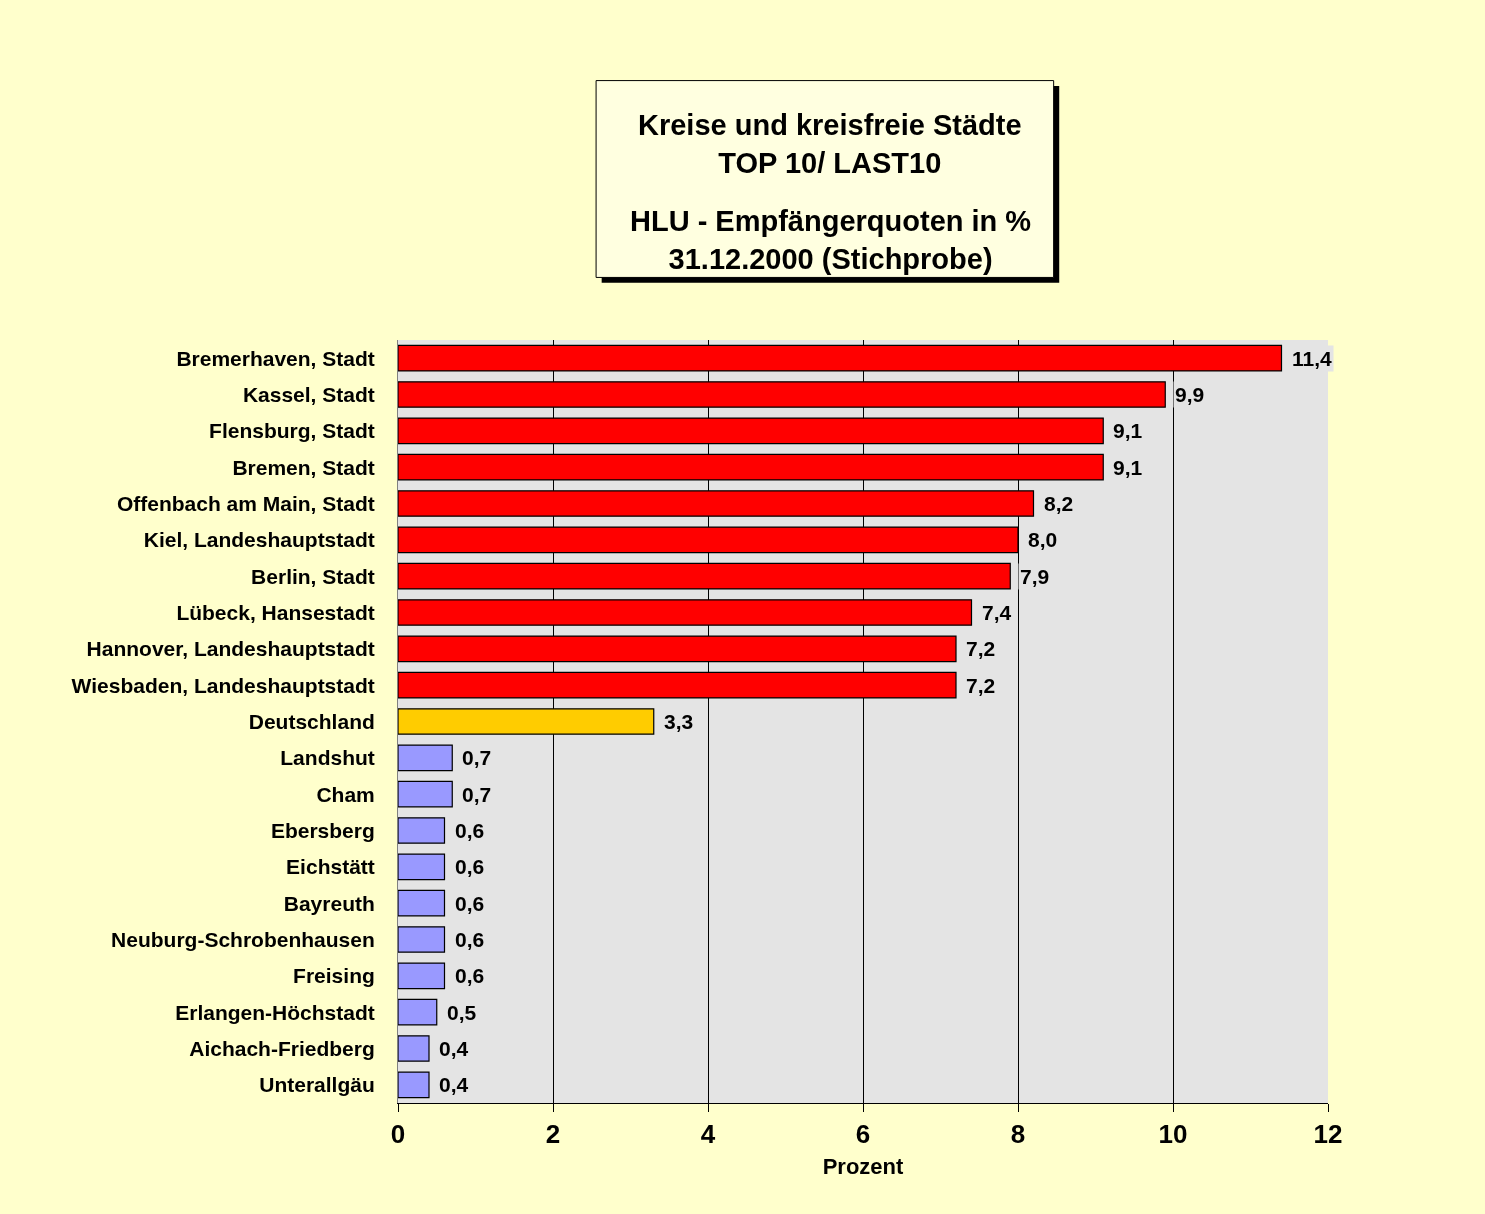 Image resolution: width=1485 pixels, height=1214 pixels. Describe the element at coordinates (1059, 503) in the screenshot. I see `data-label: 8,2` at that location.